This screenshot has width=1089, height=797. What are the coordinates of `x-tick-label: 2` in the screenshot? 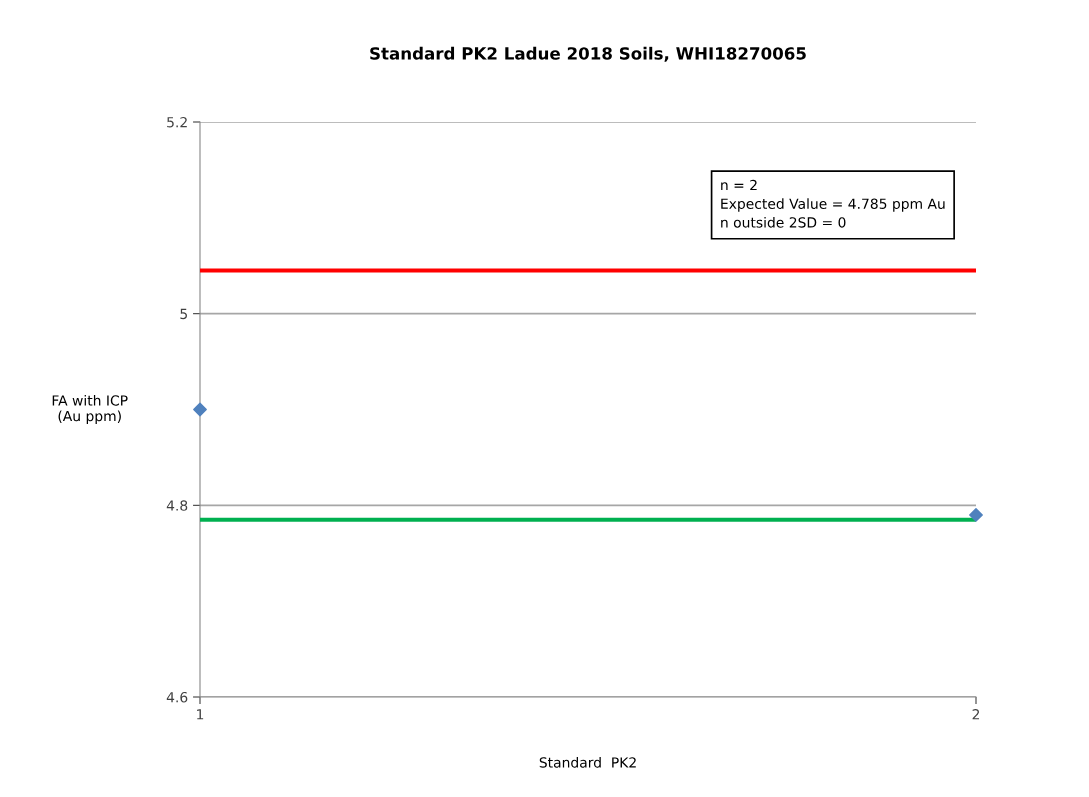 It's located at (976, 714).